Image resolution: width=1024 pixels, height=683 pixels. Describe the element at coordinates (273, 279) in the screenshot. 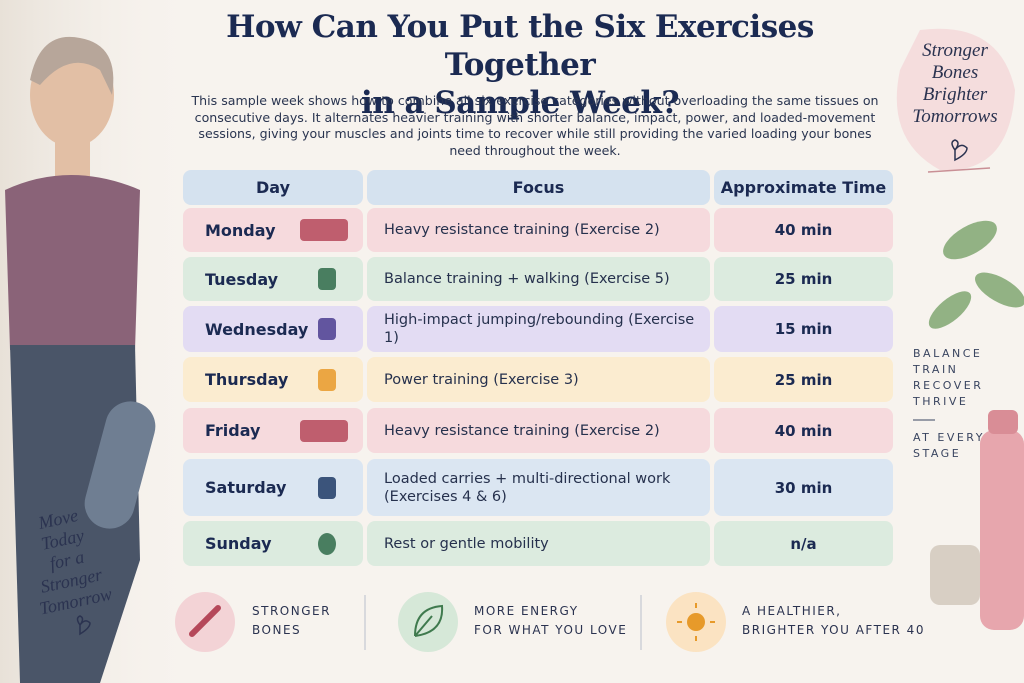

I see `day-cell: Tuesday` at that location.